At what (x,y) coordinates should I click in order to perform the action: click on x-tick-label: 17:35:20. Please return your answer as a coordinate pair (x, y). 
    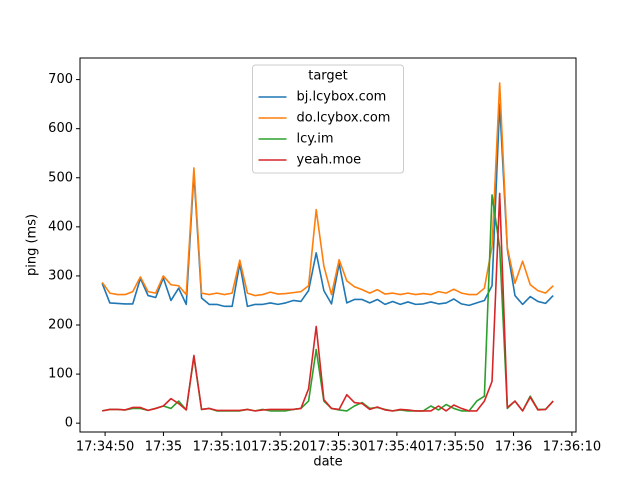
    Looking at the image, I should click on (280, 447).